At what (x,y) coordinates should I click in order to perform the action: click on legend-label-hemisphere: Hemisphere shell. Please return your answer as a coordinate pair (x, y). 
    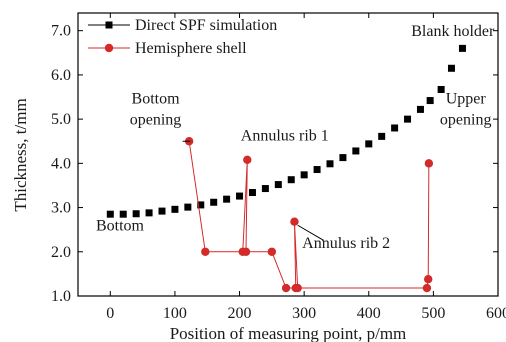
    Looking at the image, I should click on (191, 48).